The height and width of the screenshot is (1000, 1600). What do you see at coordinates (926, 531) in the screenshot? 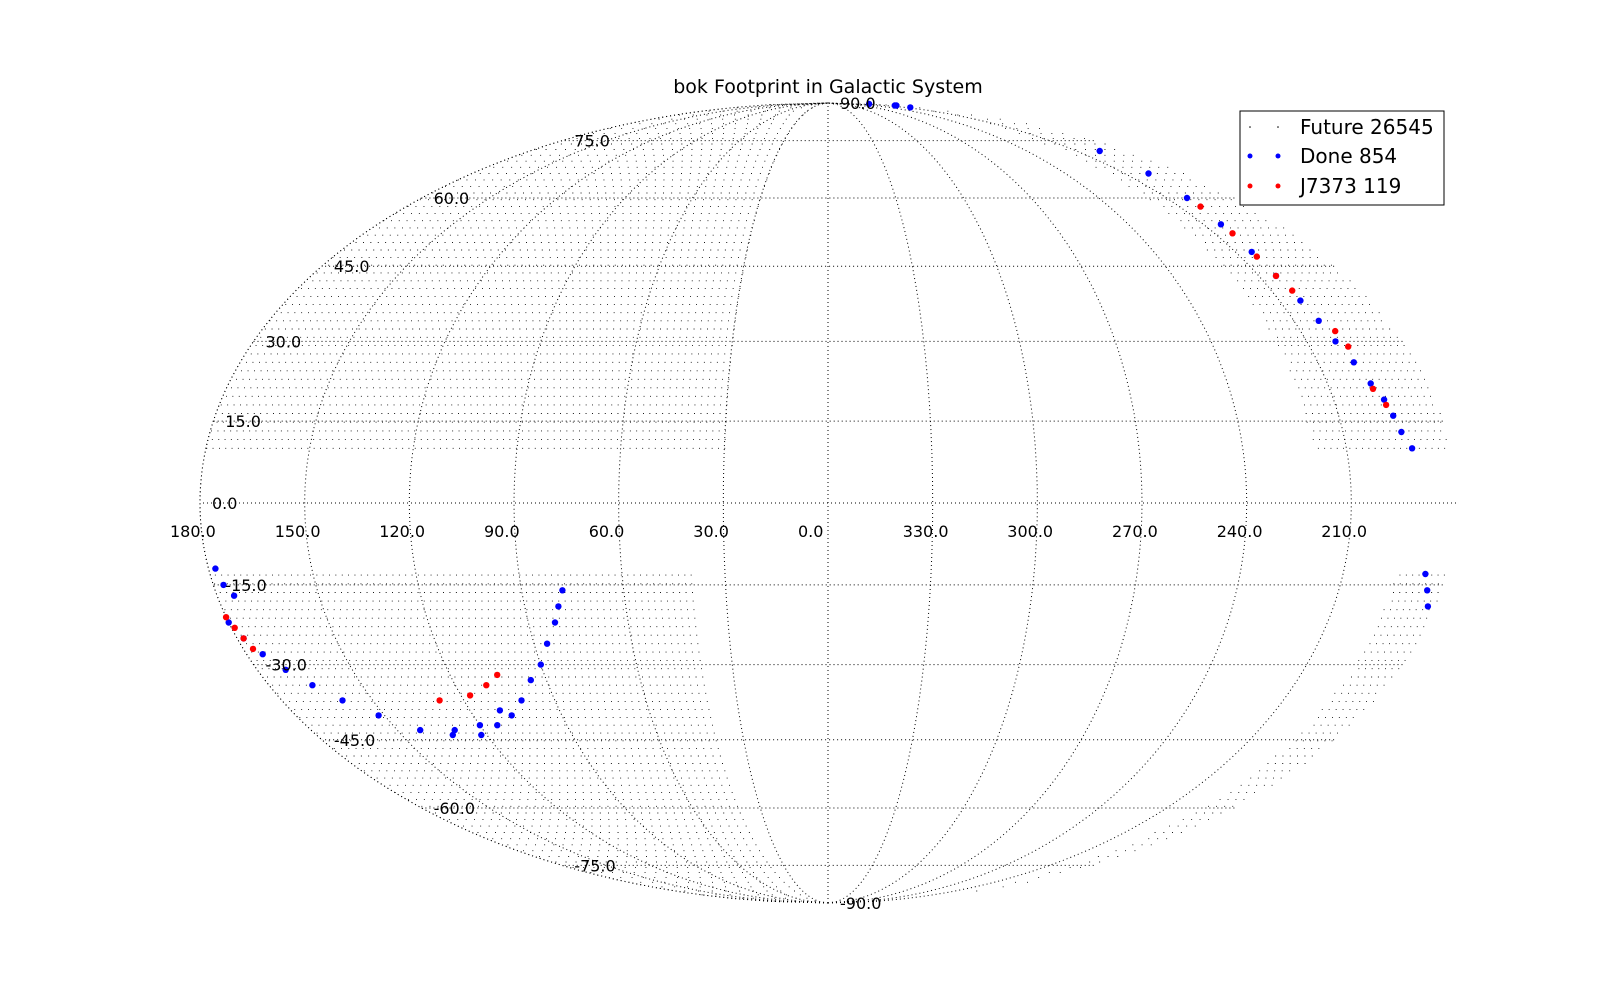
I see `lon-tick-label: 330.0` at bounding box center [926, 531].